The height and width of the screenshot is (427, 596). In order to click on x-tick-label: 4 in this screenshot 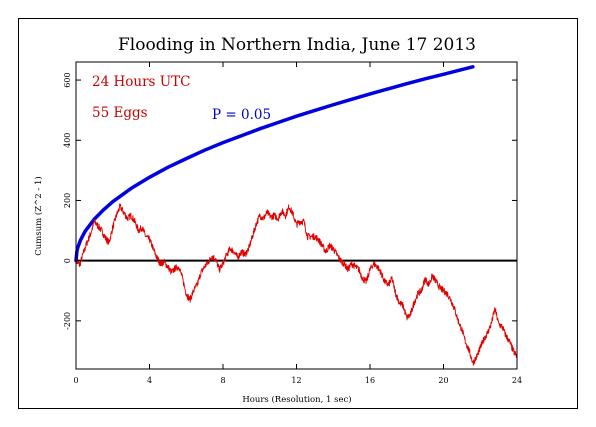, I will do `click(149, 380)`.